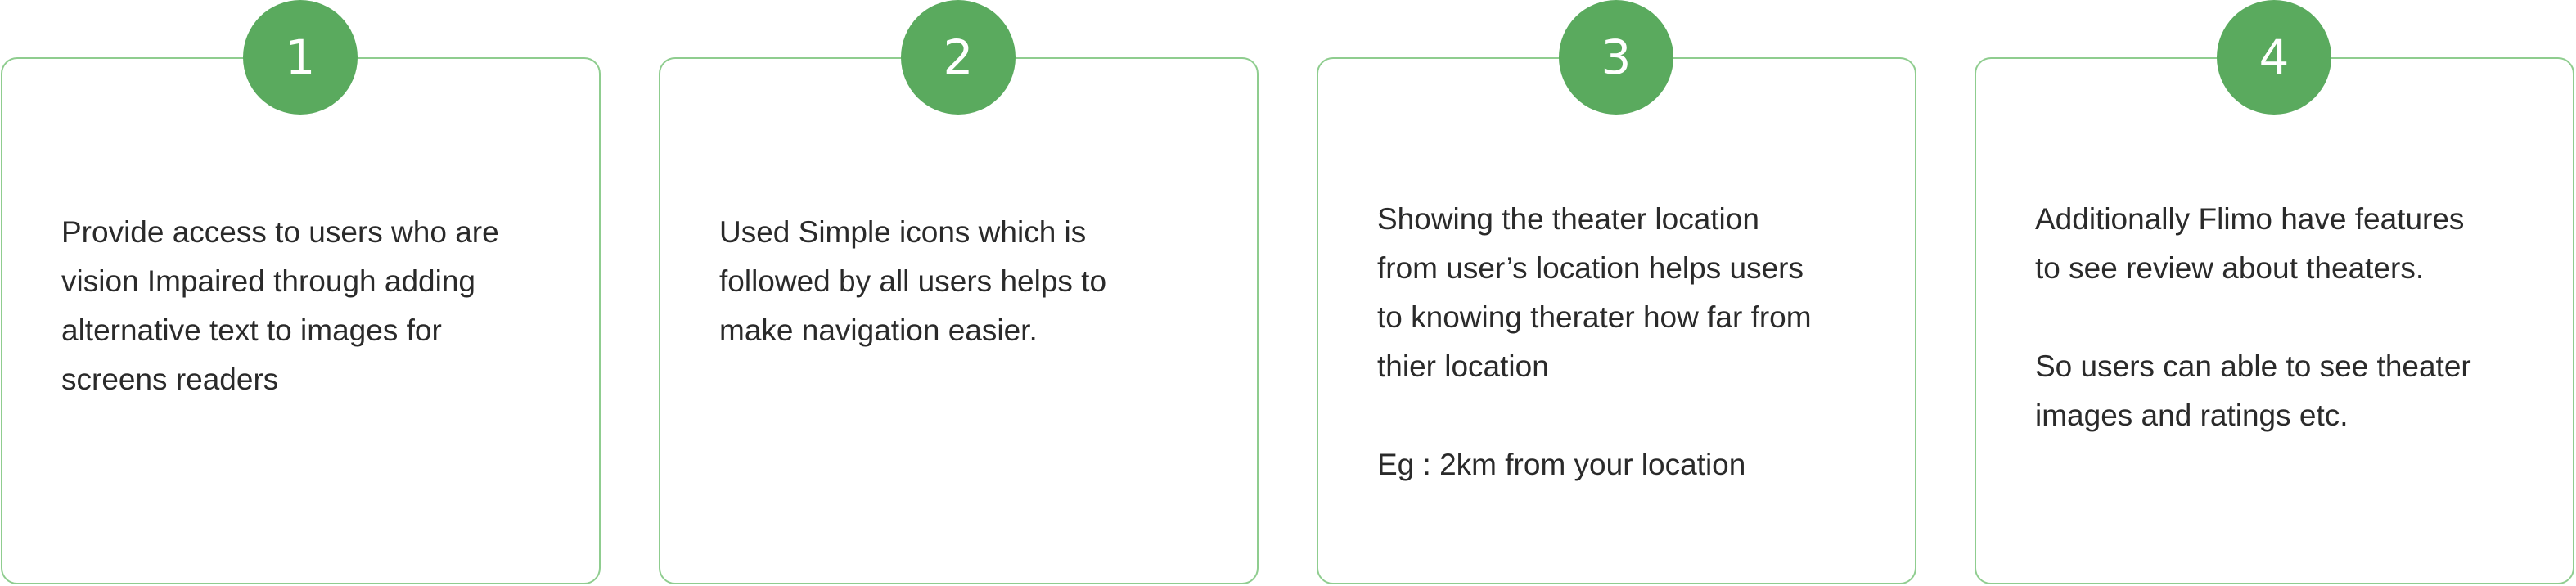 This screenshot has width=2576, height=586. What do you see at coordinates (1561, 464) in the screenshot?
I see `card-3-paragraph-2: Eg : 2km from your location` at bounding box center [1561, 464].